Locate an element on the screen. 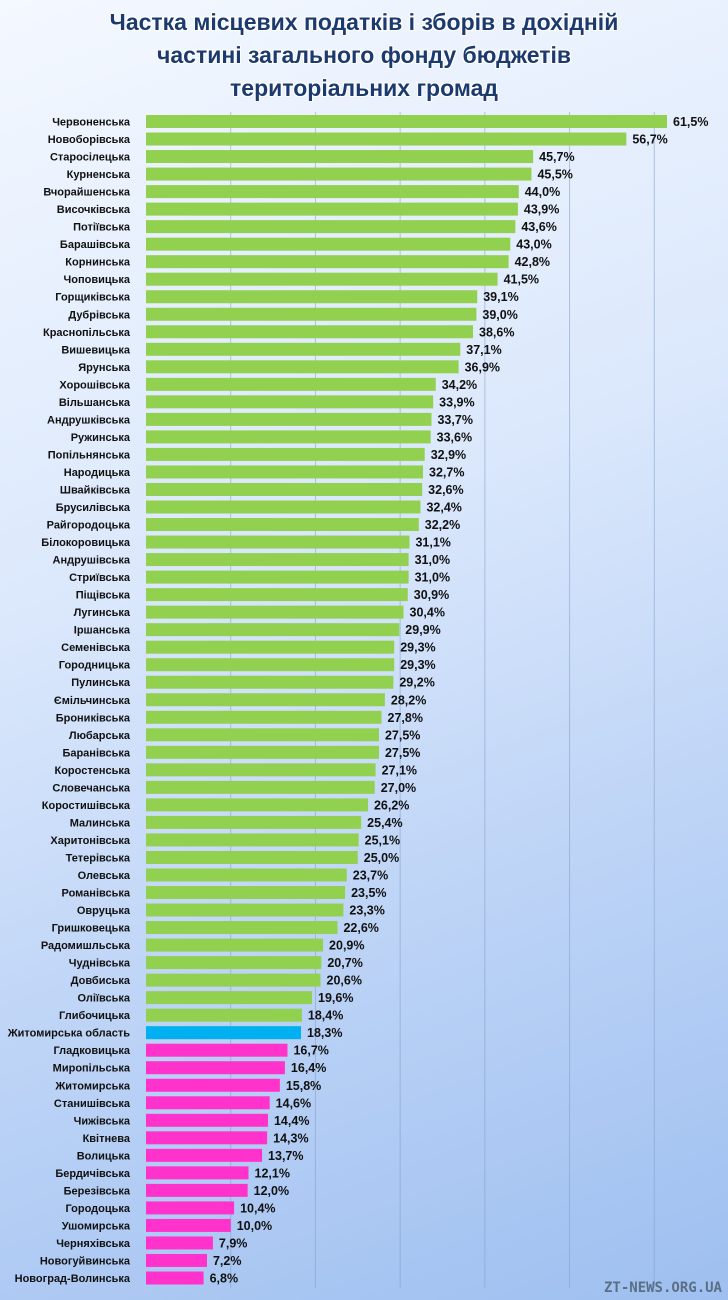 The height and width of the screenshot is (1300, 728). category-label-48: Радомишльська is located at coordinates (86, 946).